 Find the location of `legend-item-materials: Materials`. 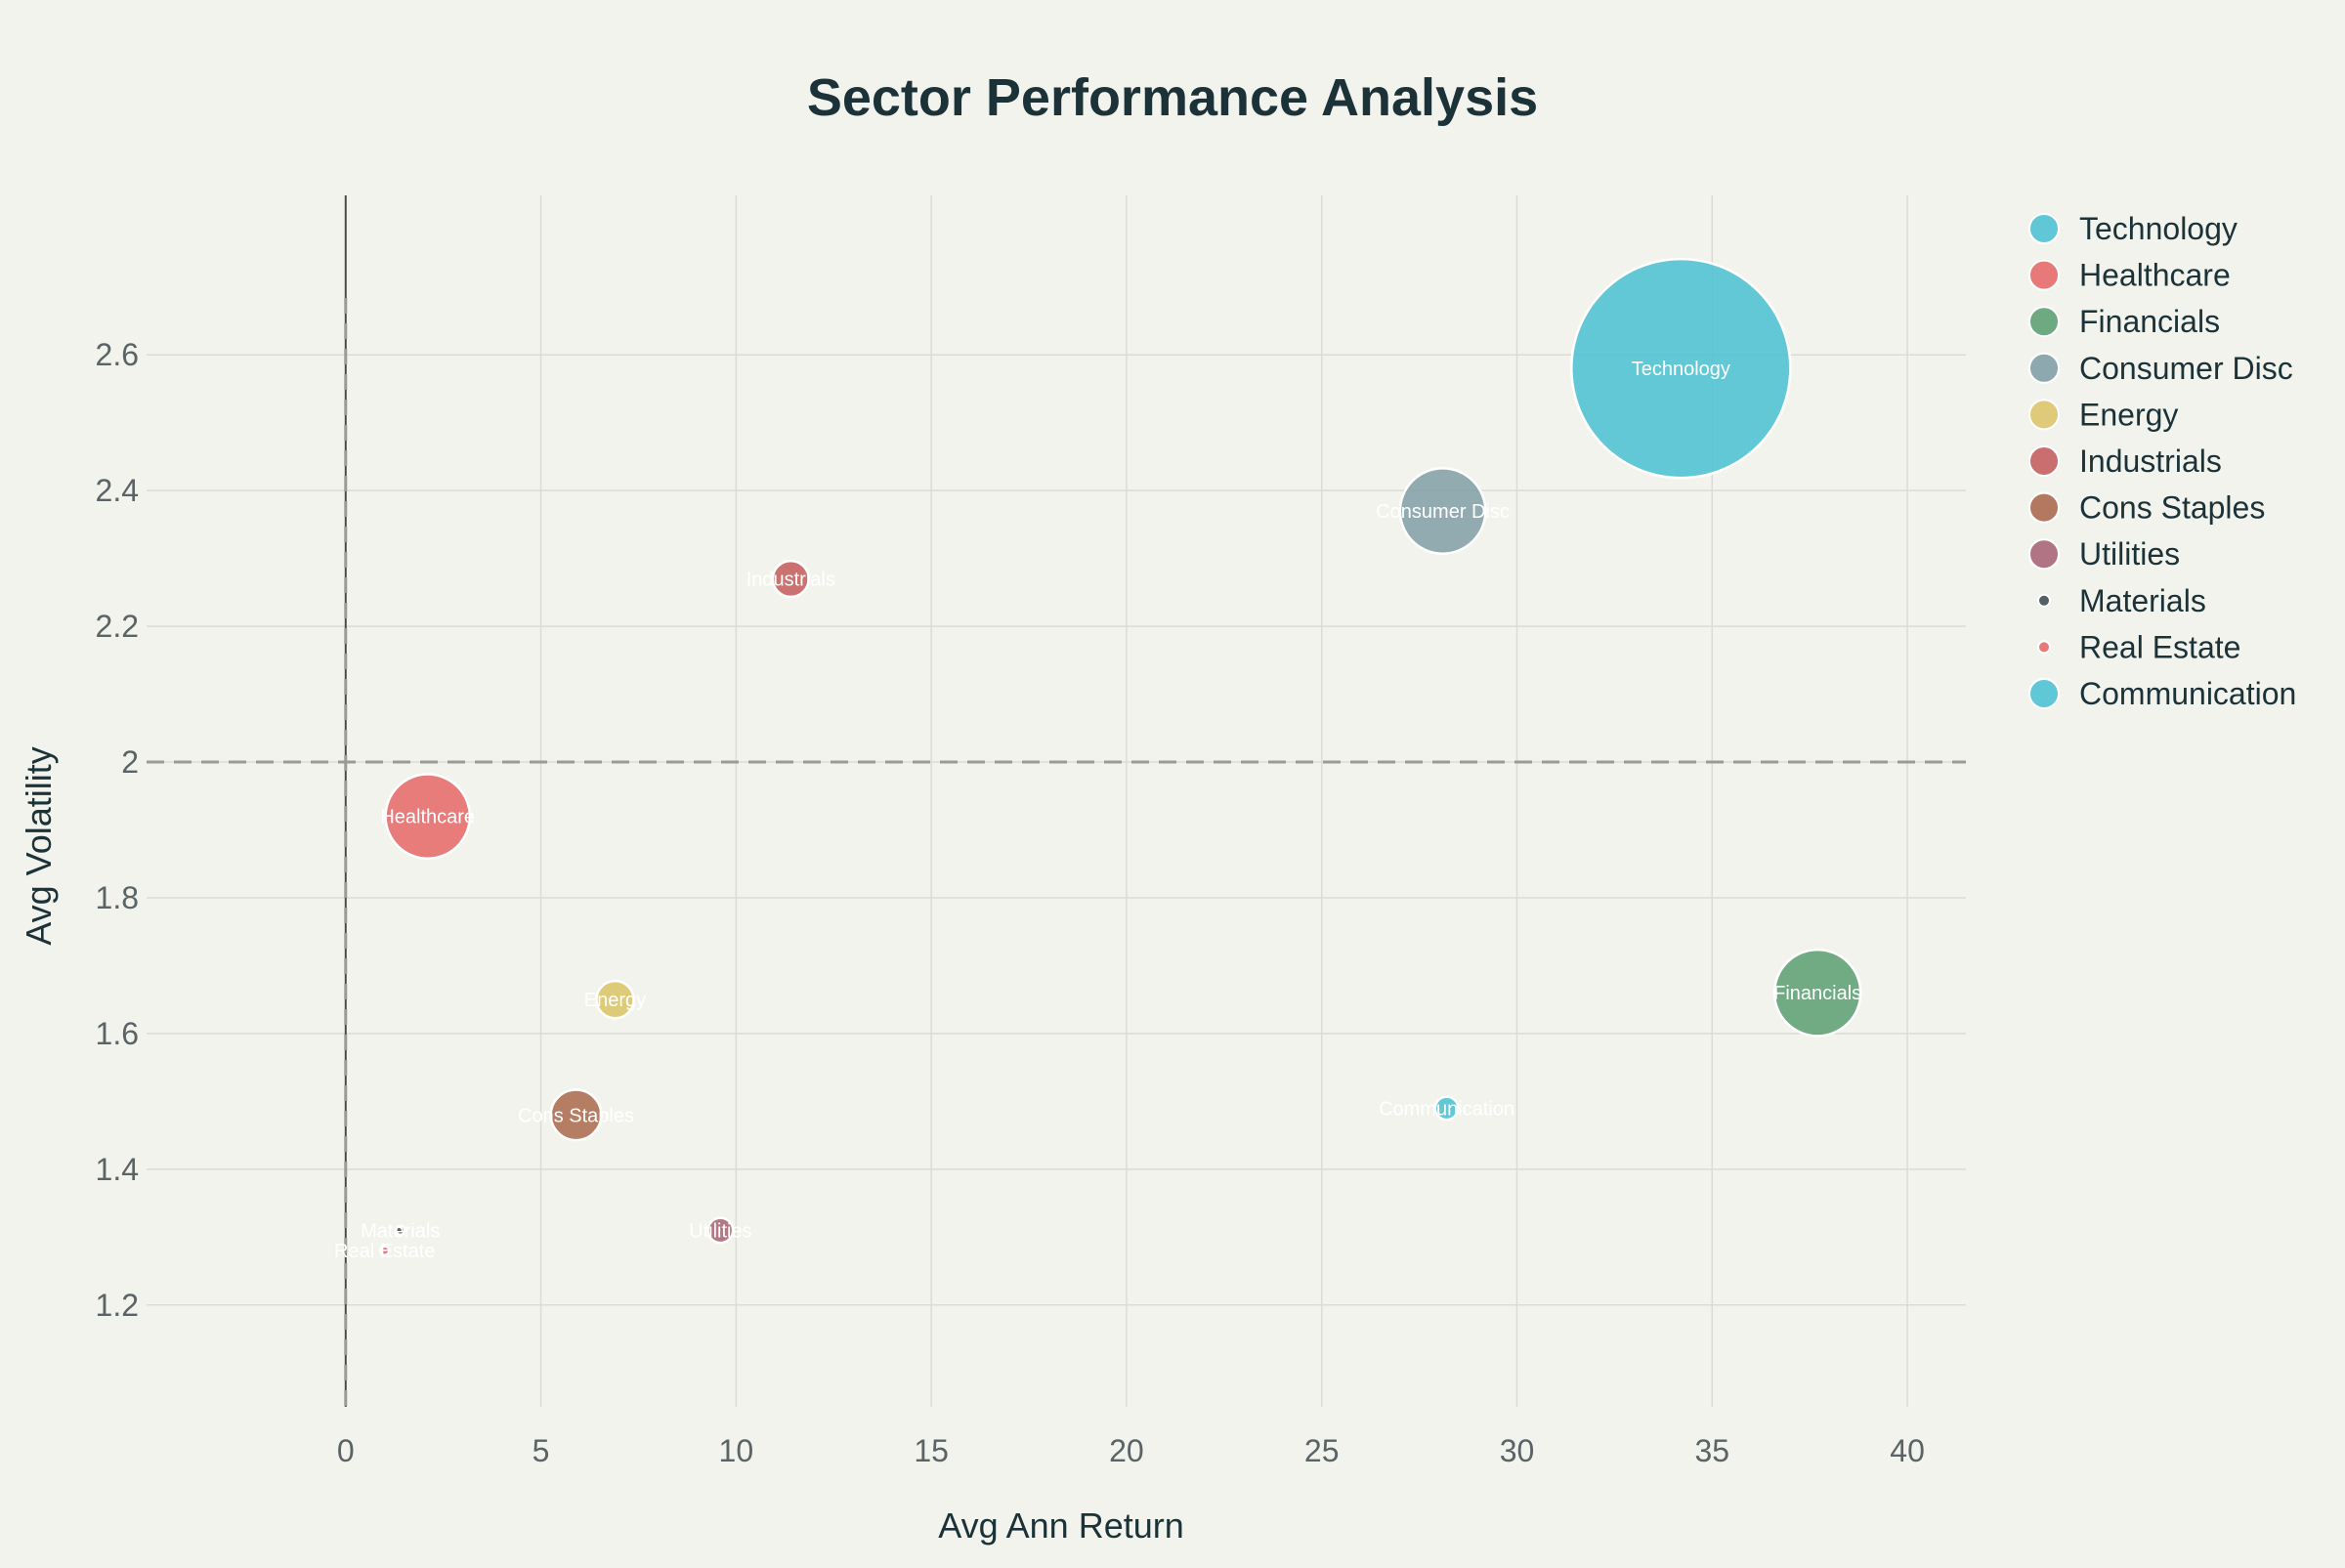

legend-item-materials: Materials is located at coordinates (2121, 600).